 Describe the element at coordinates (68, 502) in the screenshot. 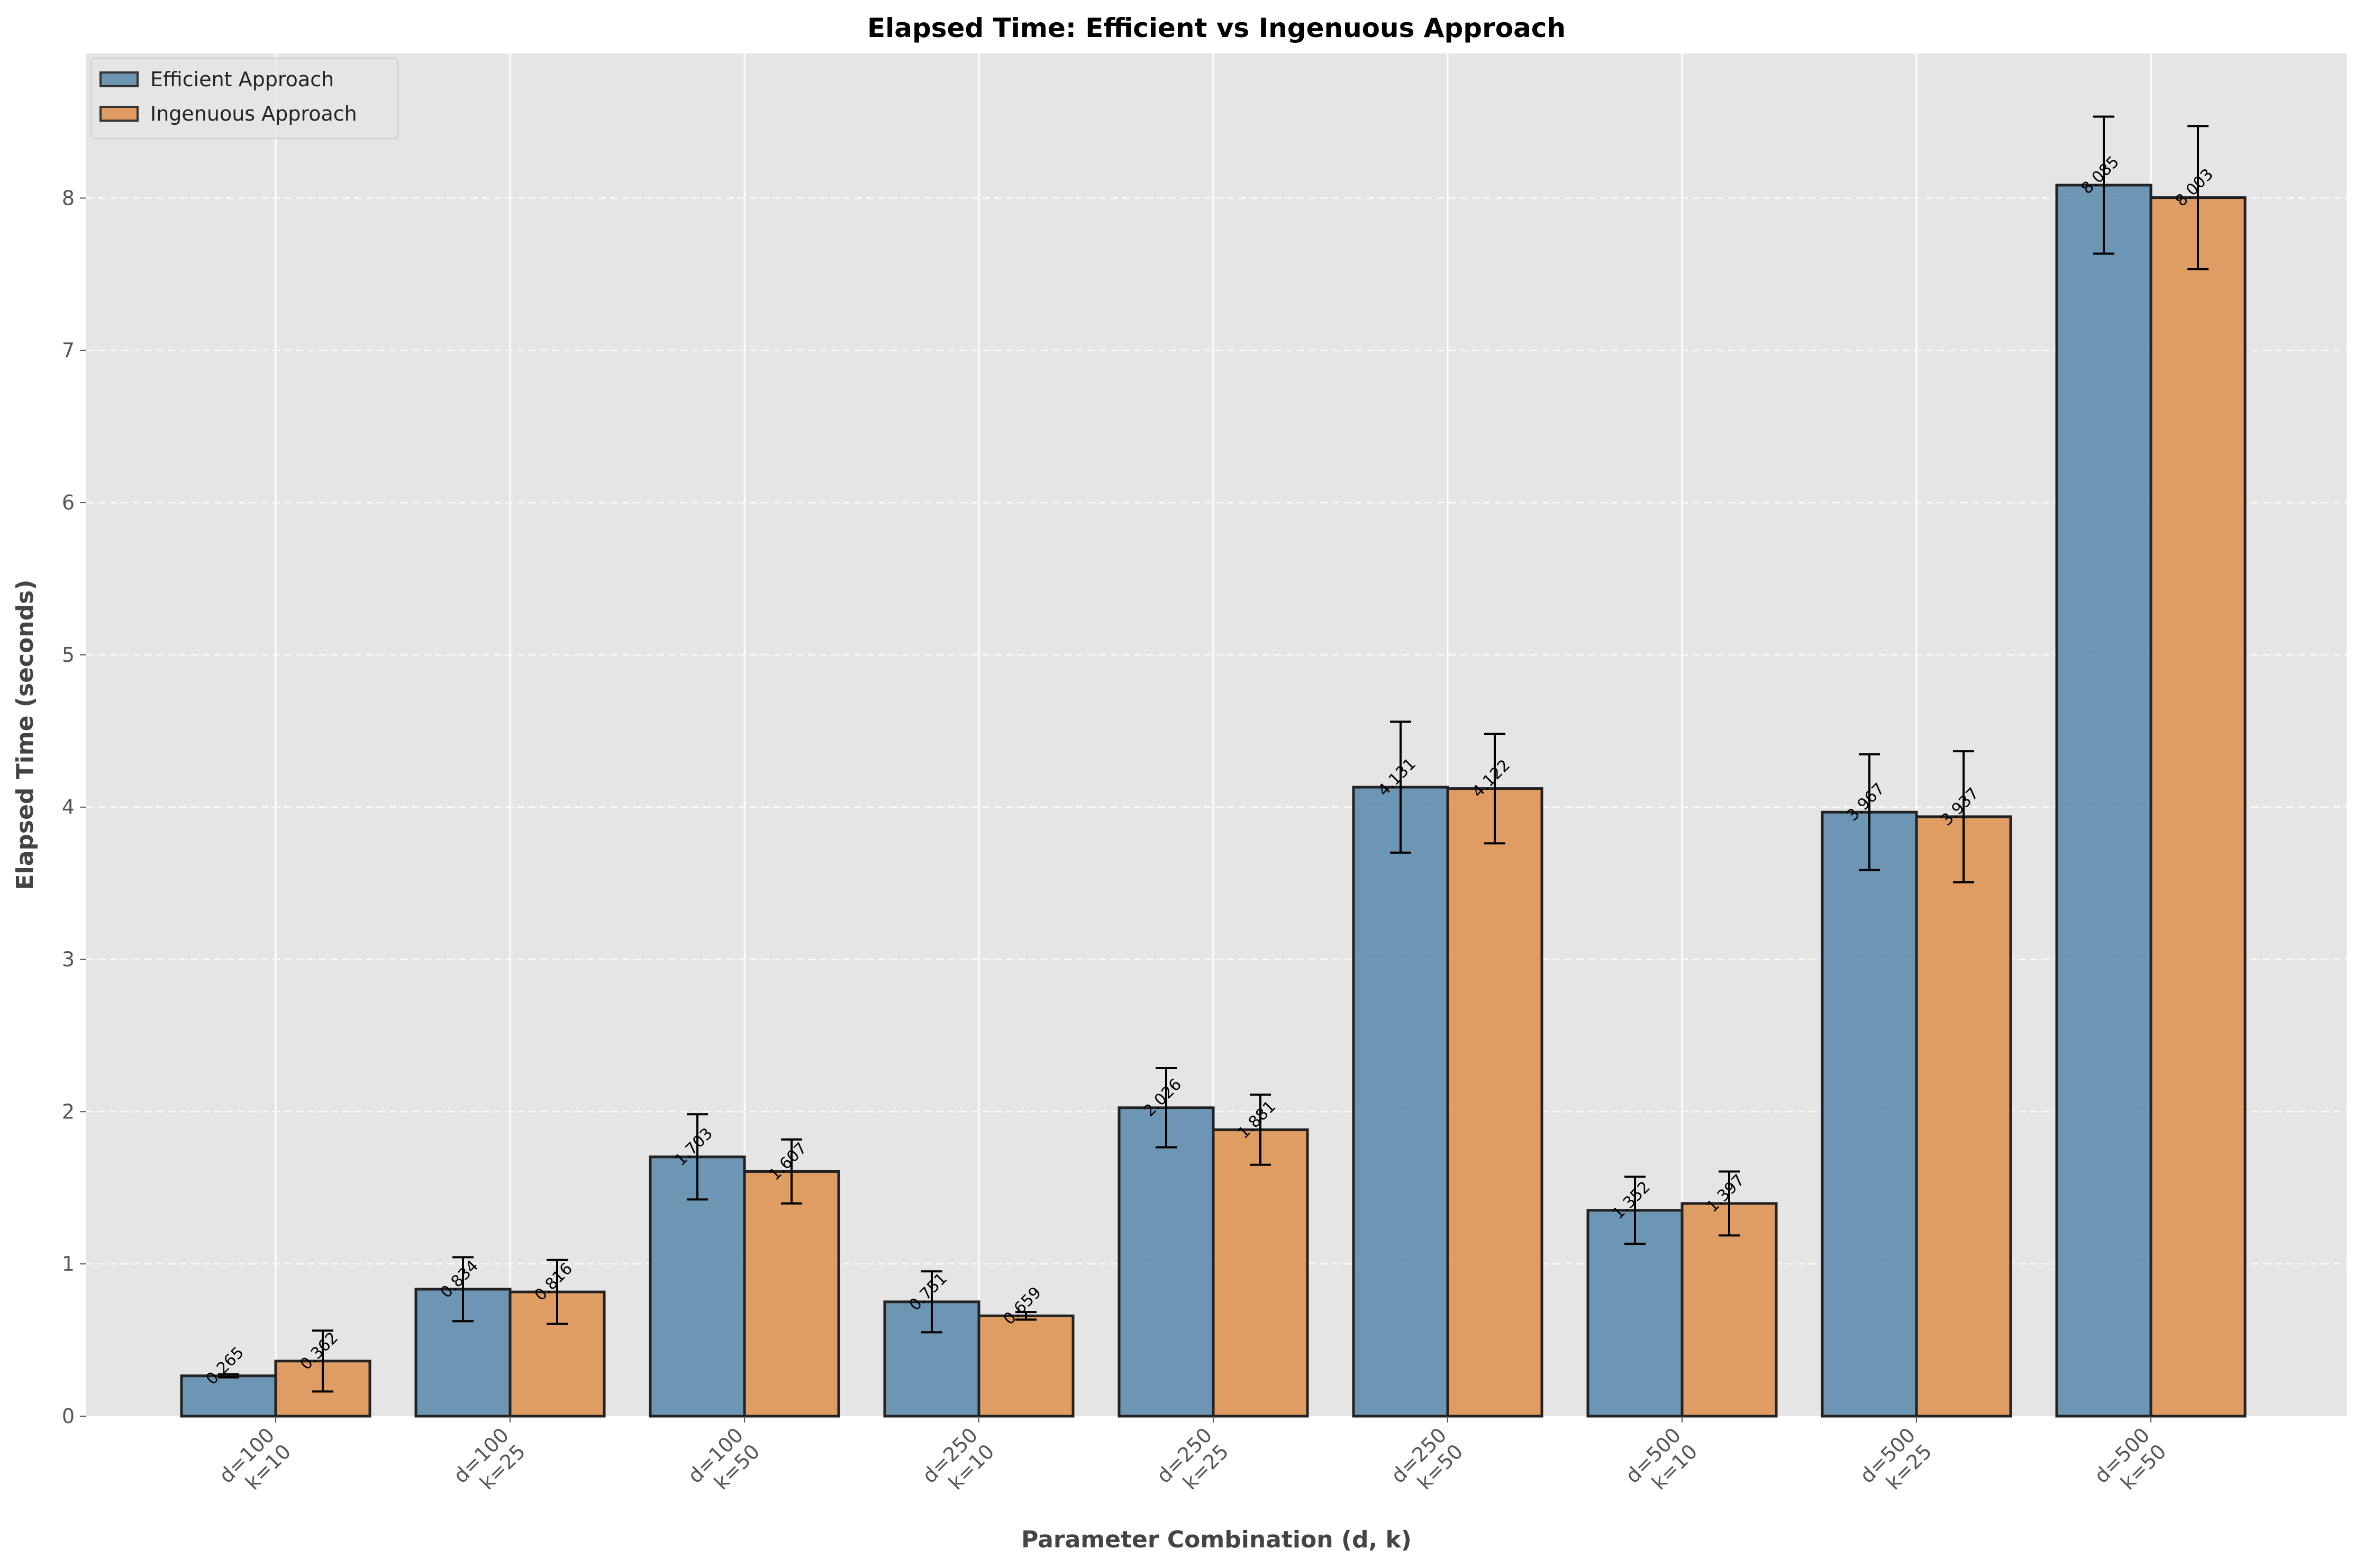

I see `y-tick-label: 6` at that location.